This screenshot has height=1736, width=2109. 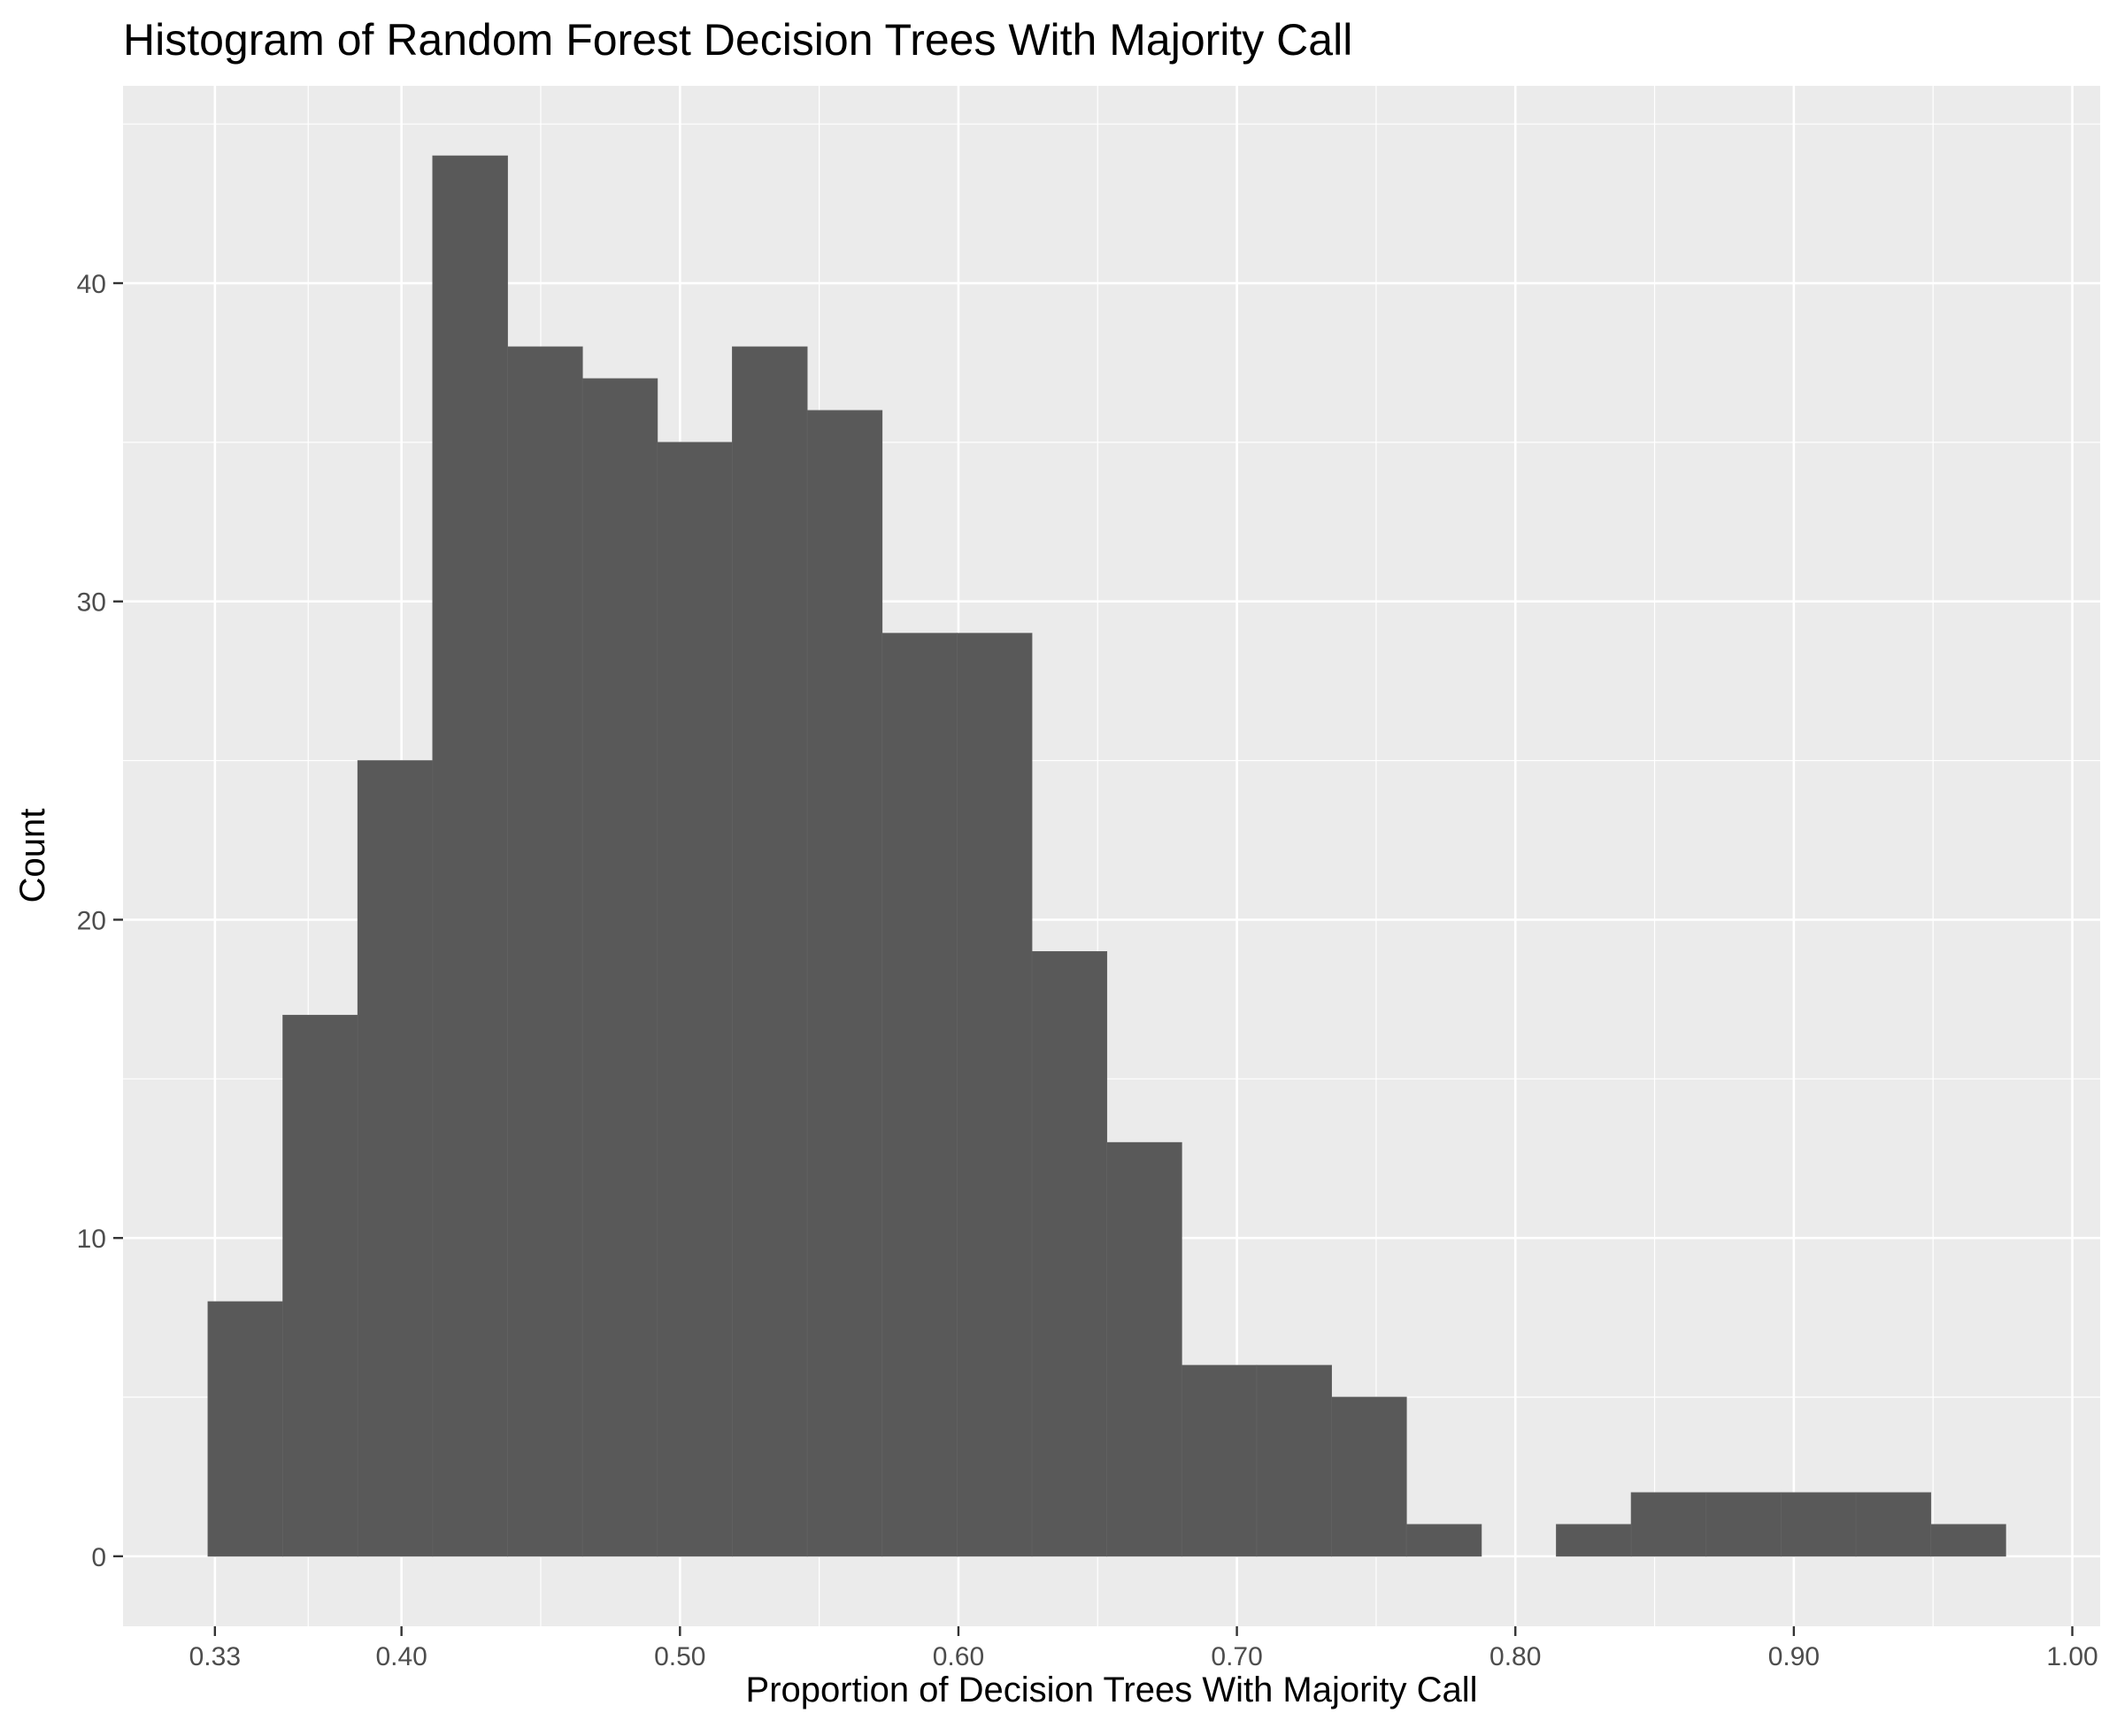 What do you see at coordinates (91, 1239) in the screenshot?
I see `y-tick-label: 10` at bounding box center [91, 1239].